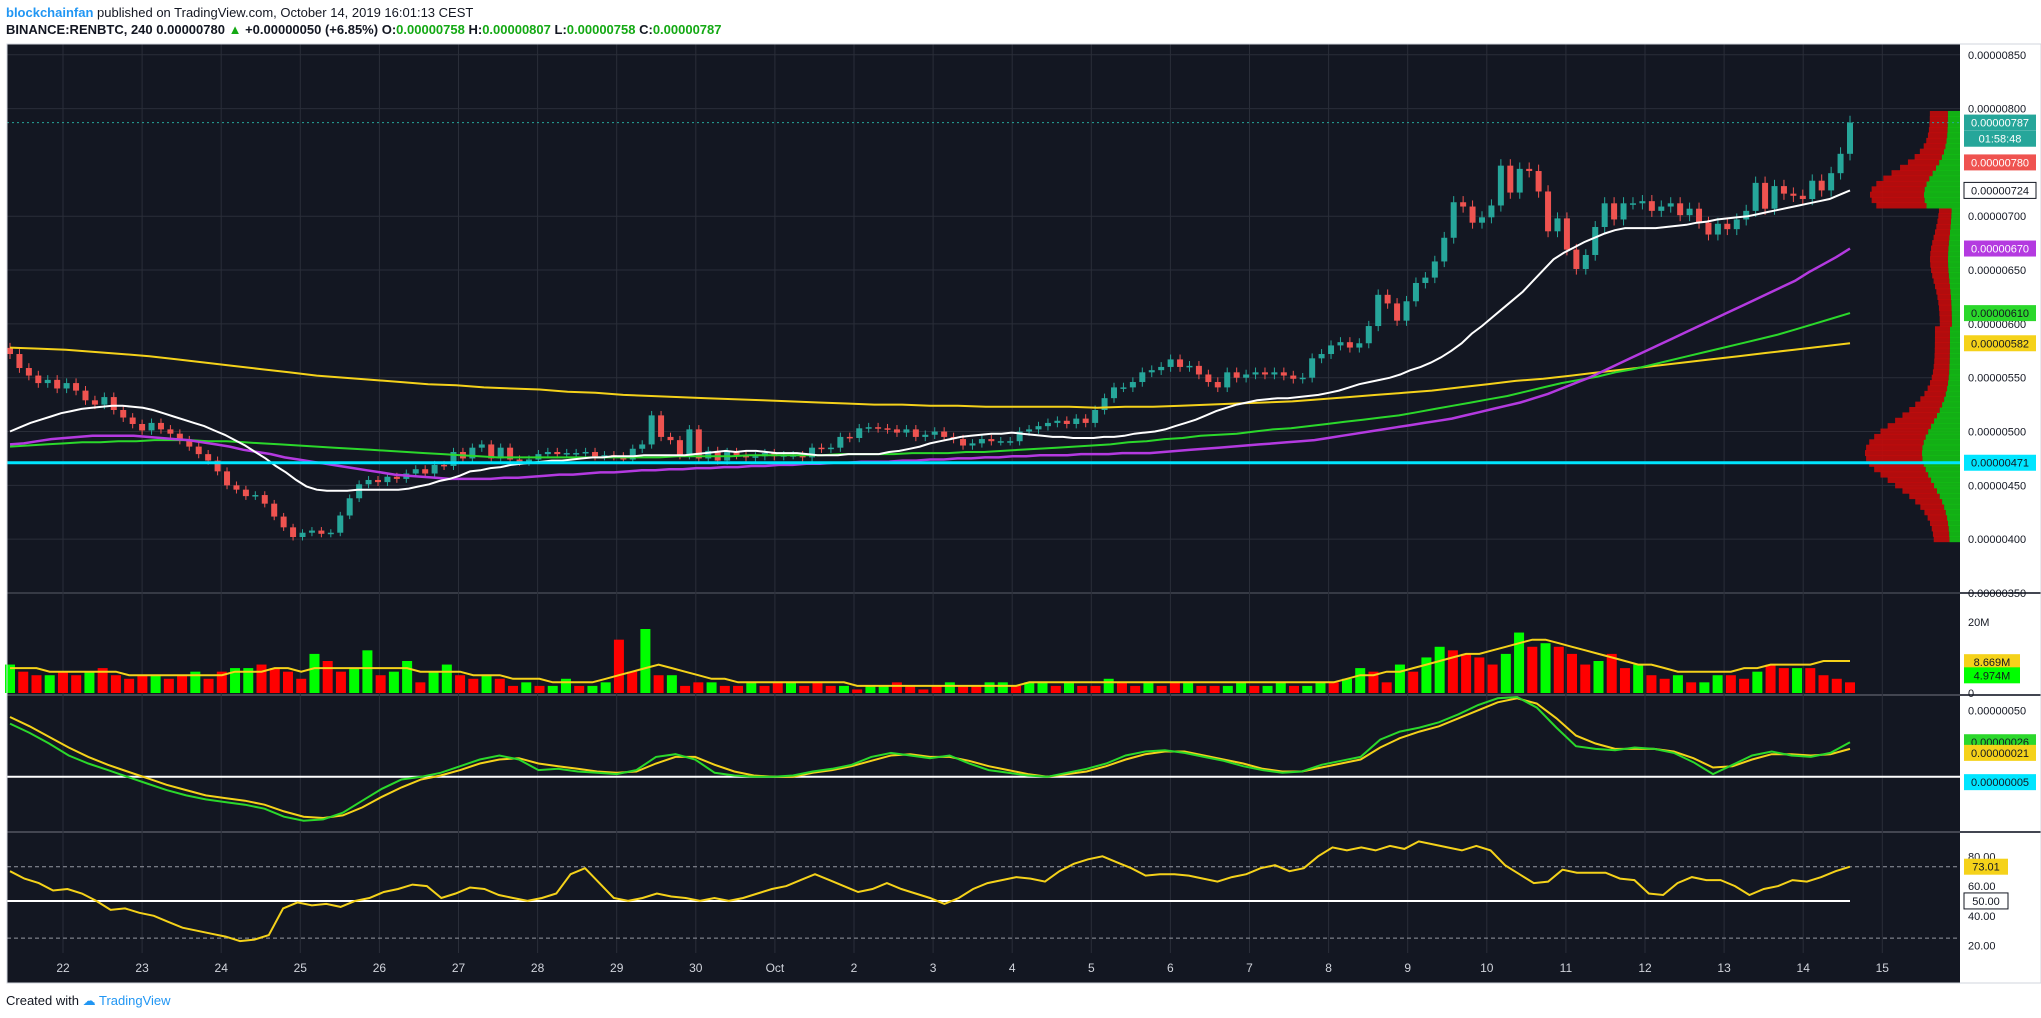 The height and width of the screenshot is (1018, 2041). Describe the element at coordinates (1986, 868) in the screenshot. I see `rsi-label-text: 73.01` at that location.